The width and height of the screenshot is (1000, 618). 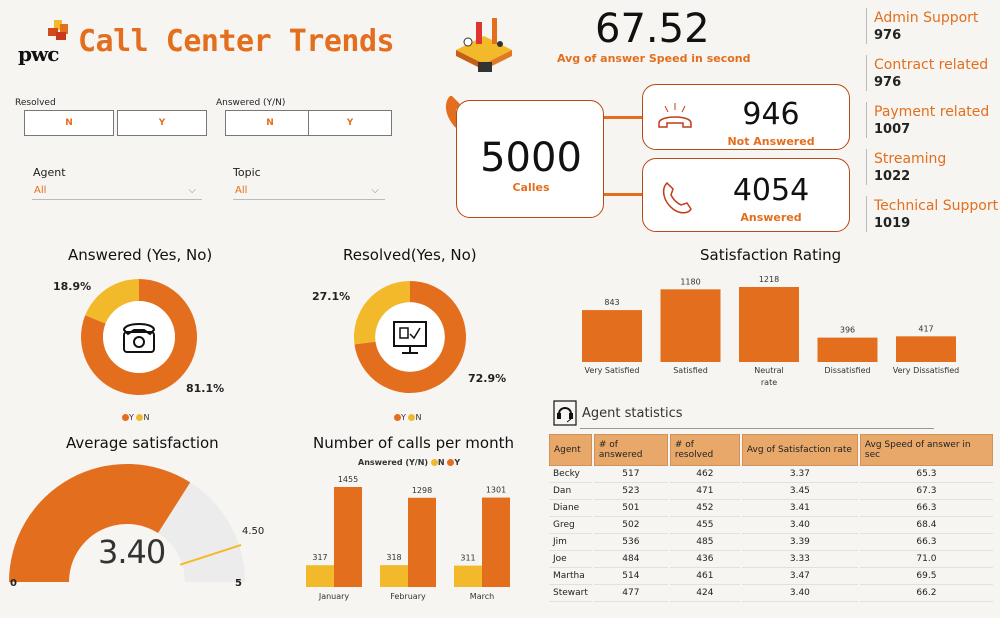 I want to click on topic-dropdown: All ⌵, so click(x=309, y=191).